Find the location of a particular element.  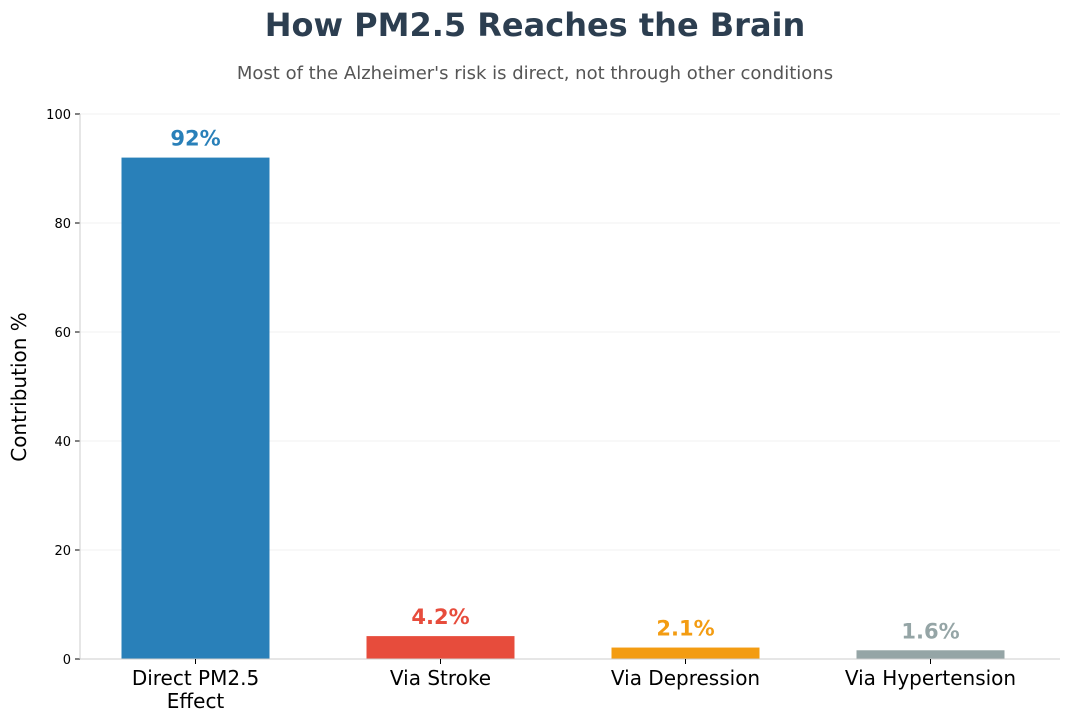

y-tick-label: 60 is located at coordinates (62, 333).